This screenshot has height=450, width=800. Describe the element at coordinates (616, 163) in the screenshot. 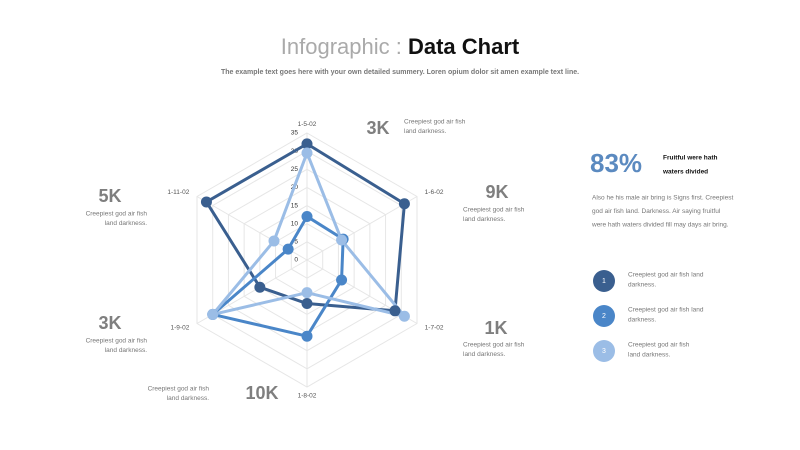

I see `stat-value: 83%` at that location.